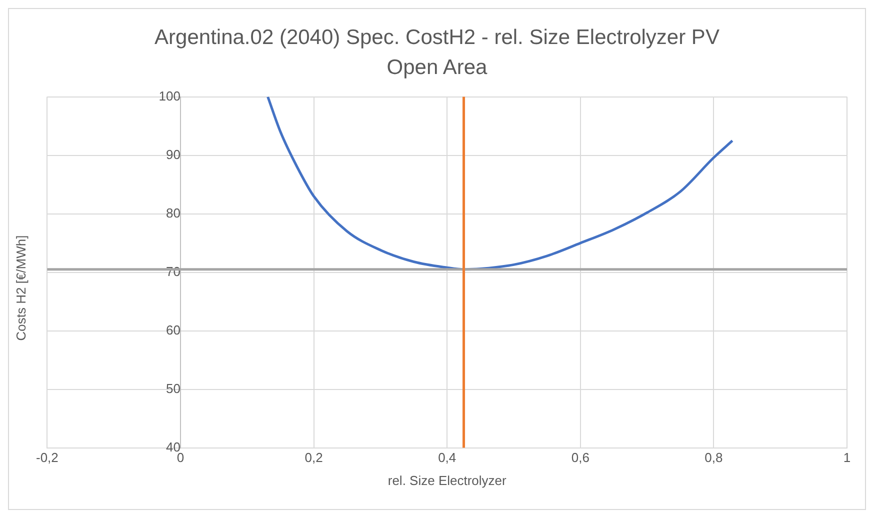 The height and width of the screenshot is (518, 874). I want to click on x-tick-label: 0,4, so click(447, 458).